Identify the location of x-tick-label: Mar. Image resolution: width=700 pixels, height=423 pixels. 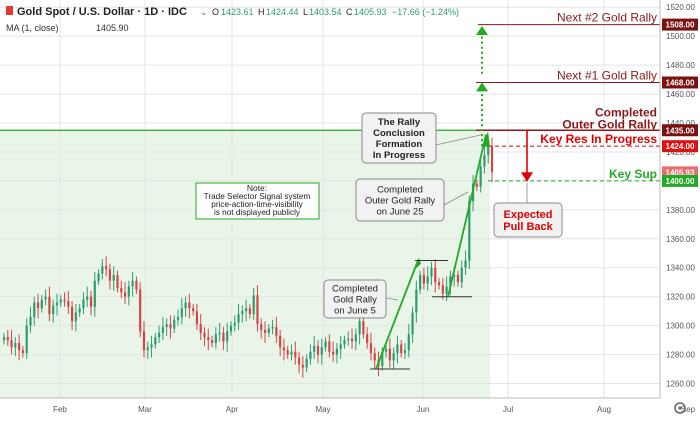
(145, 409).